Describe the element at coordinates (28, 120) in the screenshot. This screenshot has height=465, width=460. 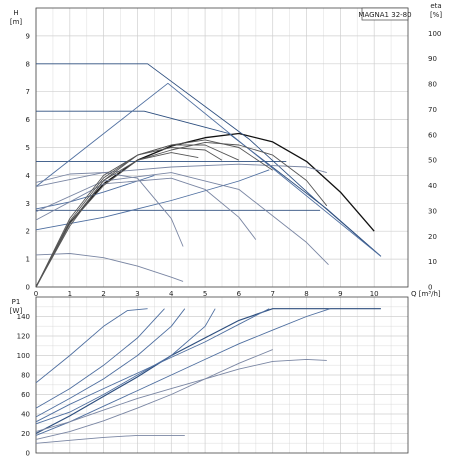
I see `h-ytick-label-6: 6` at that location.